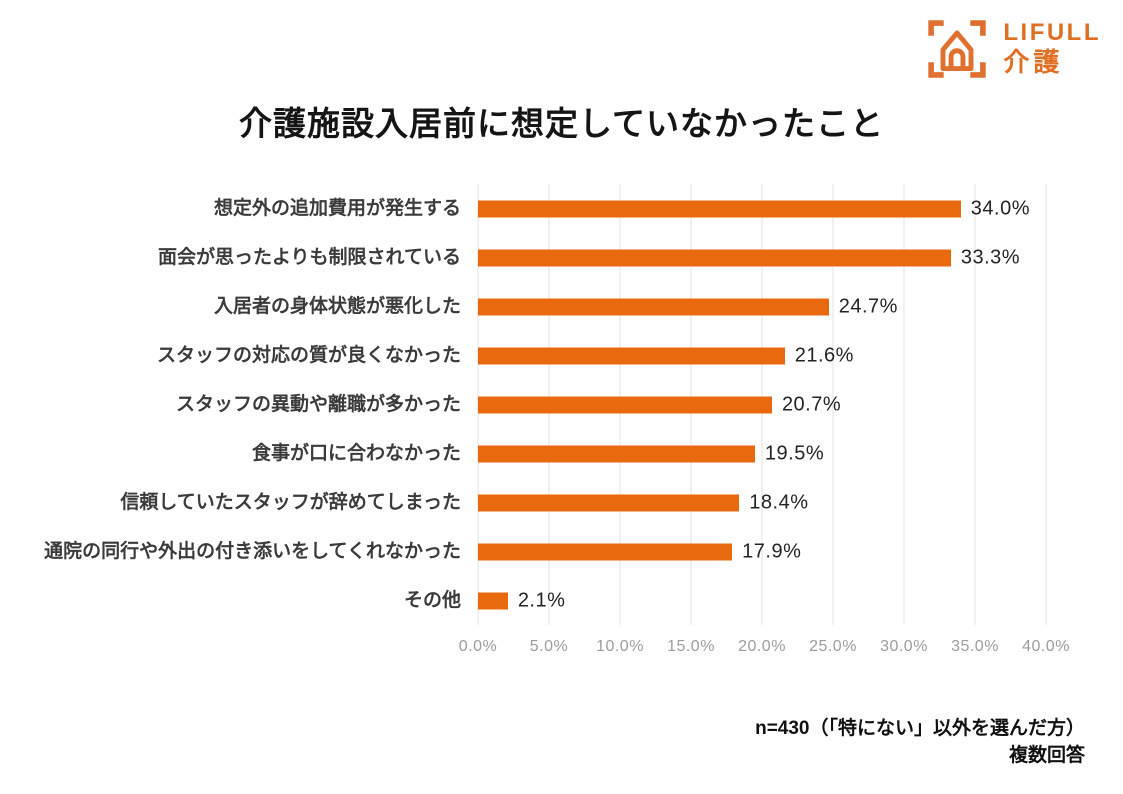 Image resolution: width=1123 pixels, height=794 pixels. Describe the element at coordinates (290, 502) in the screenshot. I see `category-label: 信頼していたスタッフが辞めてしまった` at that location.